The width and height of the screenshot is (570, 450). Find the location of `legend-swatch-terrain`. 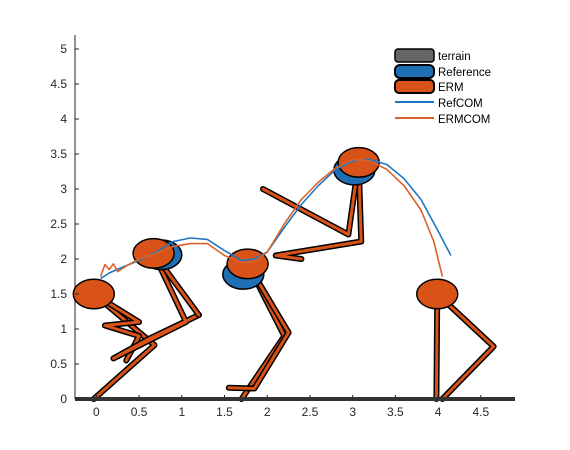

legend-swatch-terrain is located at coordinates (414, 55).